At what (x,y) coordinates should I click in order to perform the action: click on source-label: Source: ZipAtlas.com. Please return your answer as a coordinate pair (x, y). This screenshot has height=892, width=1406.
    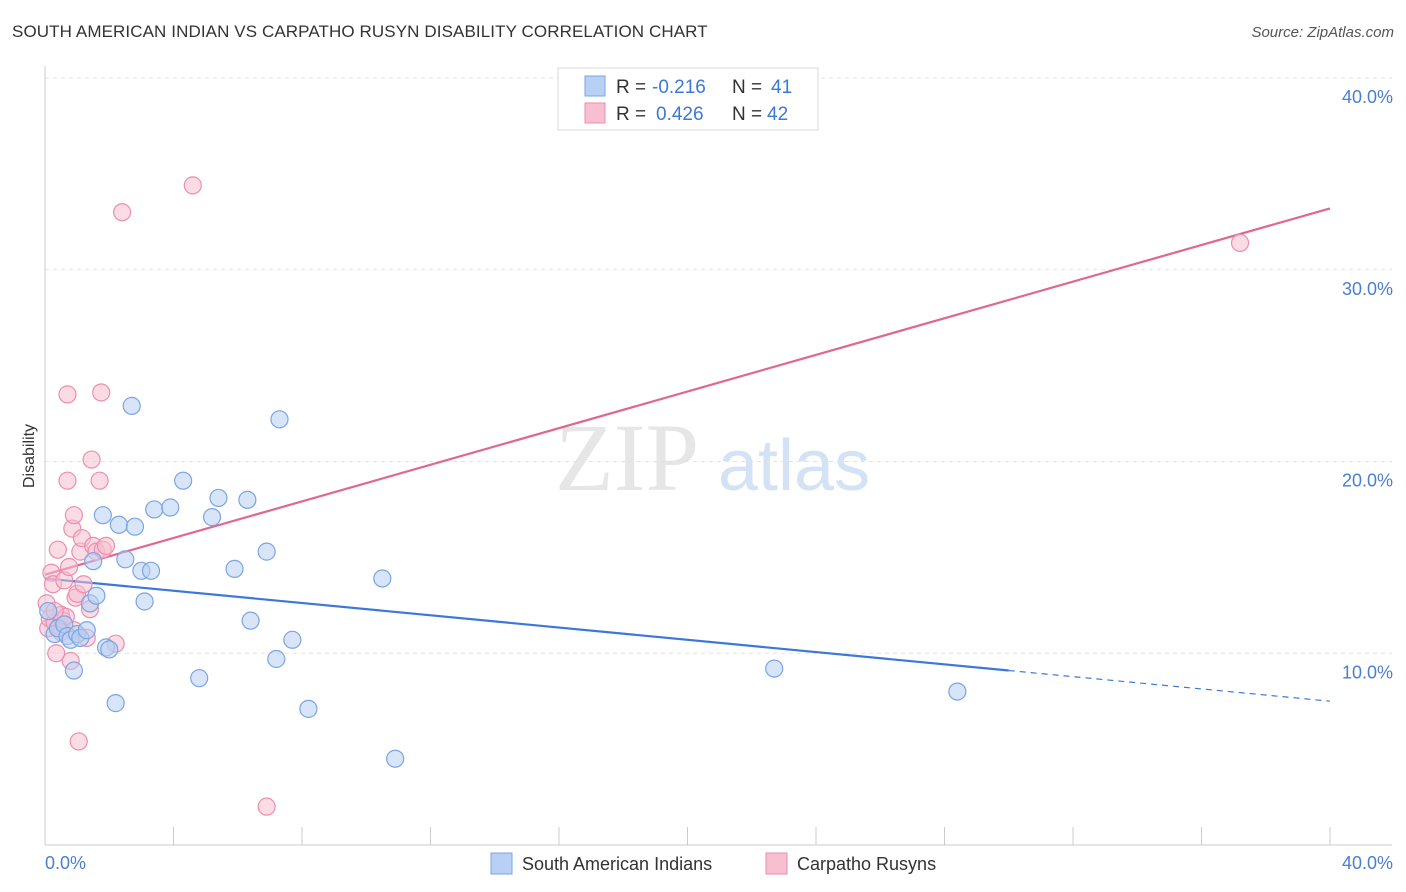
    Looking at the image, I should click on (1322, 32).